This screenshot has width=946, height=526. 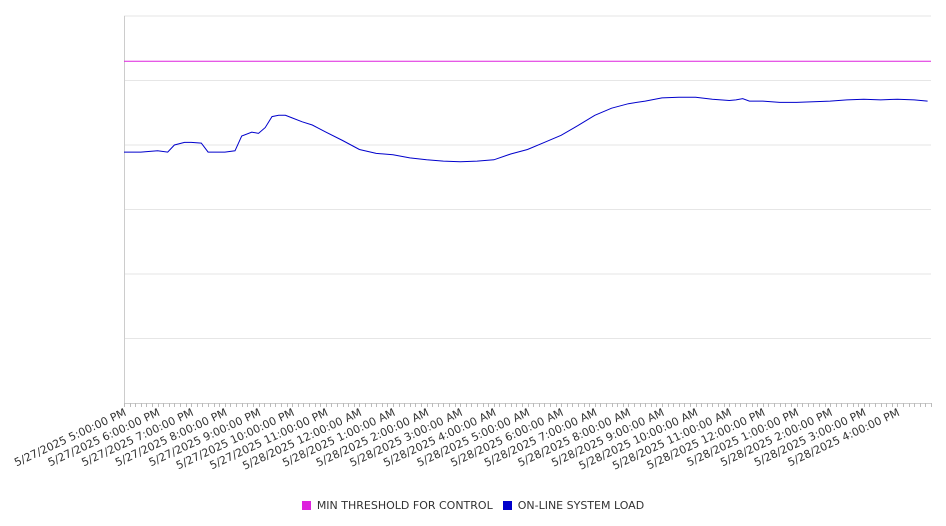 I want to click on series-line-system-load, so click(x=526, y=129).